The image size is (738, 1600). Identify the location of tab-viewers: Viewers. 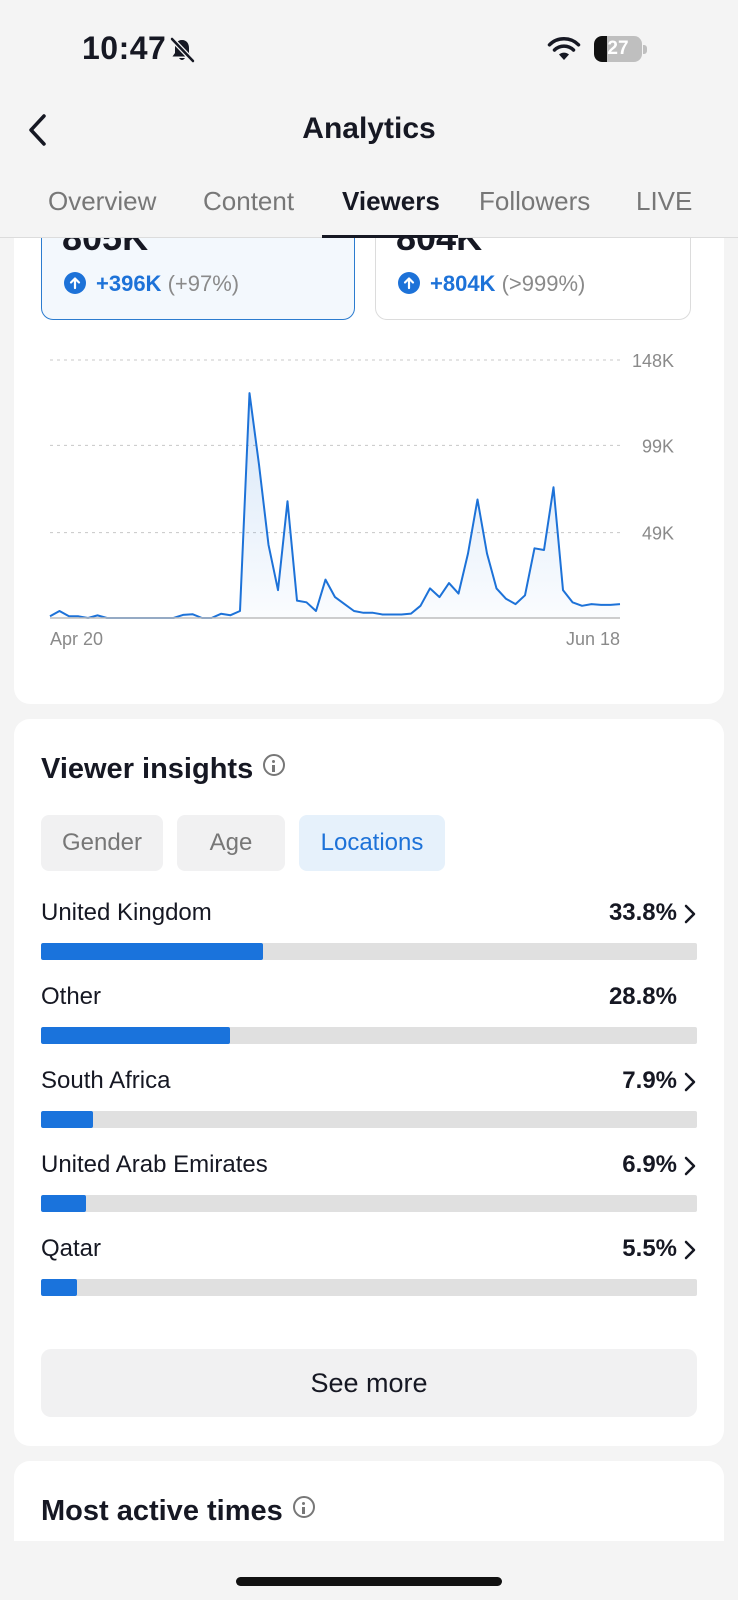
(391, 201).